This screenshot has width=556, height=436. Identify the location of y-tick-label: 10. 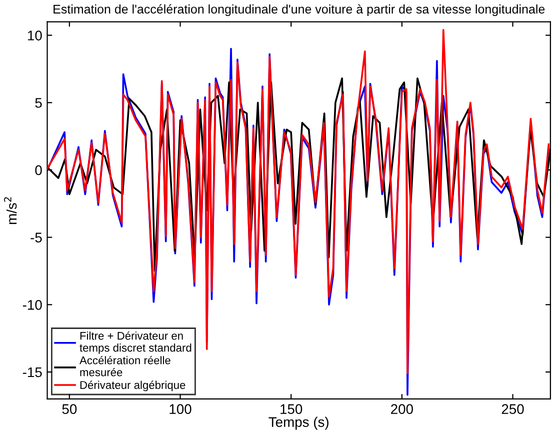
(35, 35).